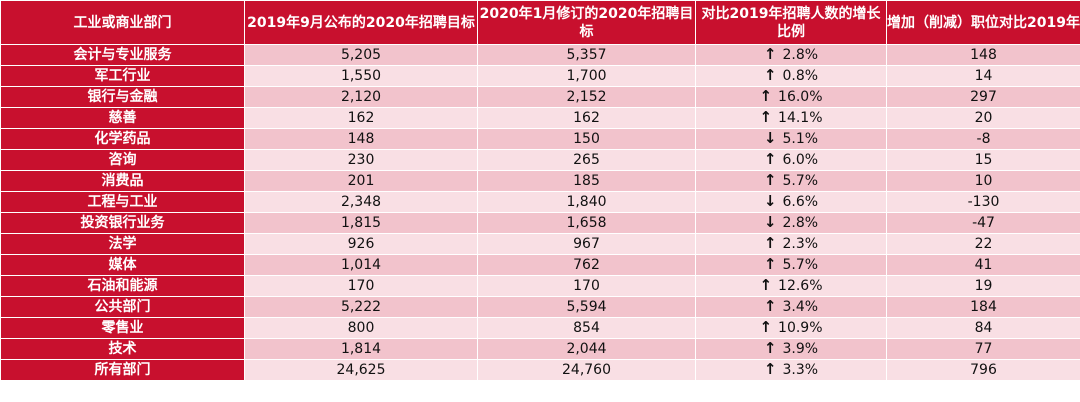 The image size is (1080, 402). I want to click on growth-rate-cell: ↑ 0.8%, so click(791, 76).